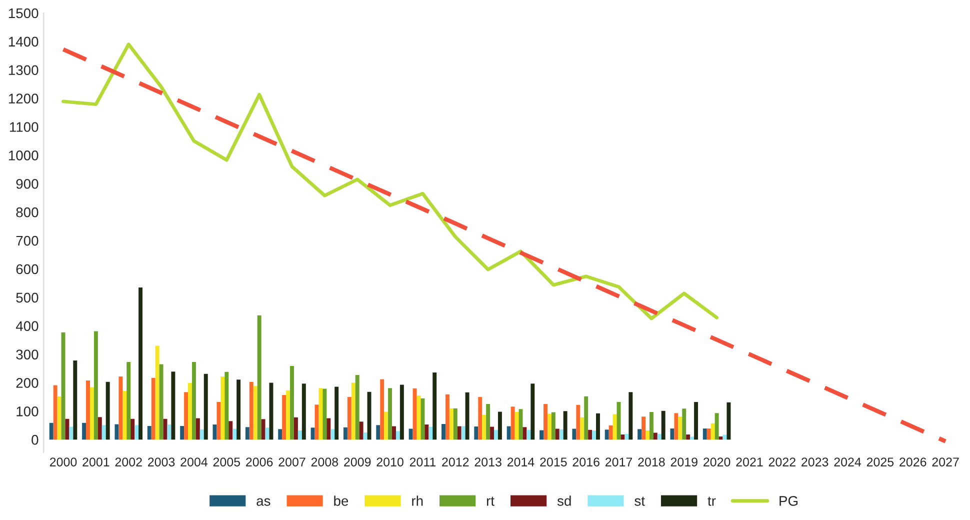  I want to click on x-tick-label: 2026, so click(913, 462).